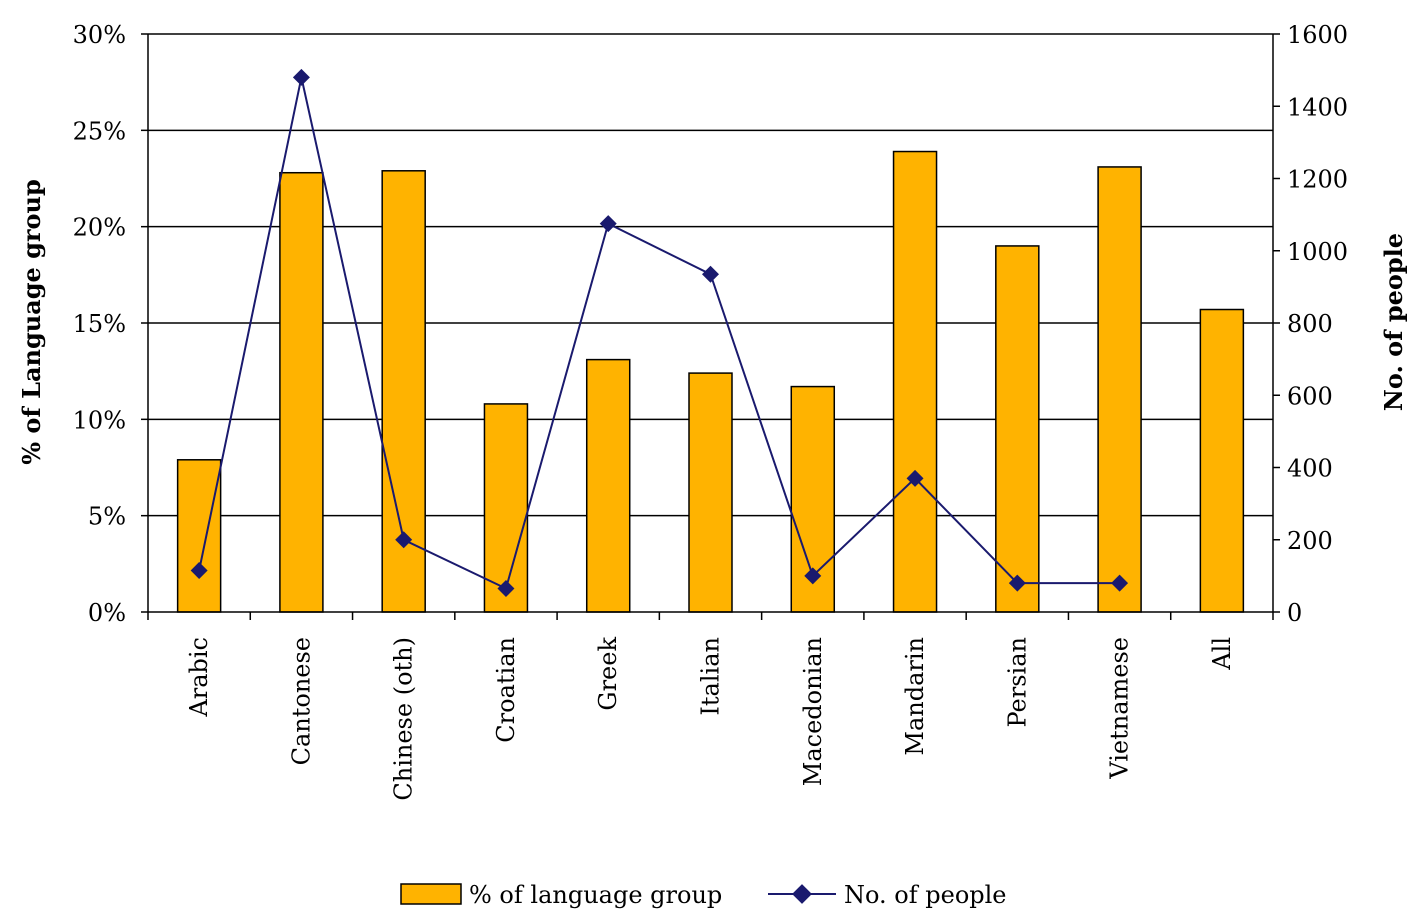  I want to click on legend: % of language group No. of people, so click(703, 895).